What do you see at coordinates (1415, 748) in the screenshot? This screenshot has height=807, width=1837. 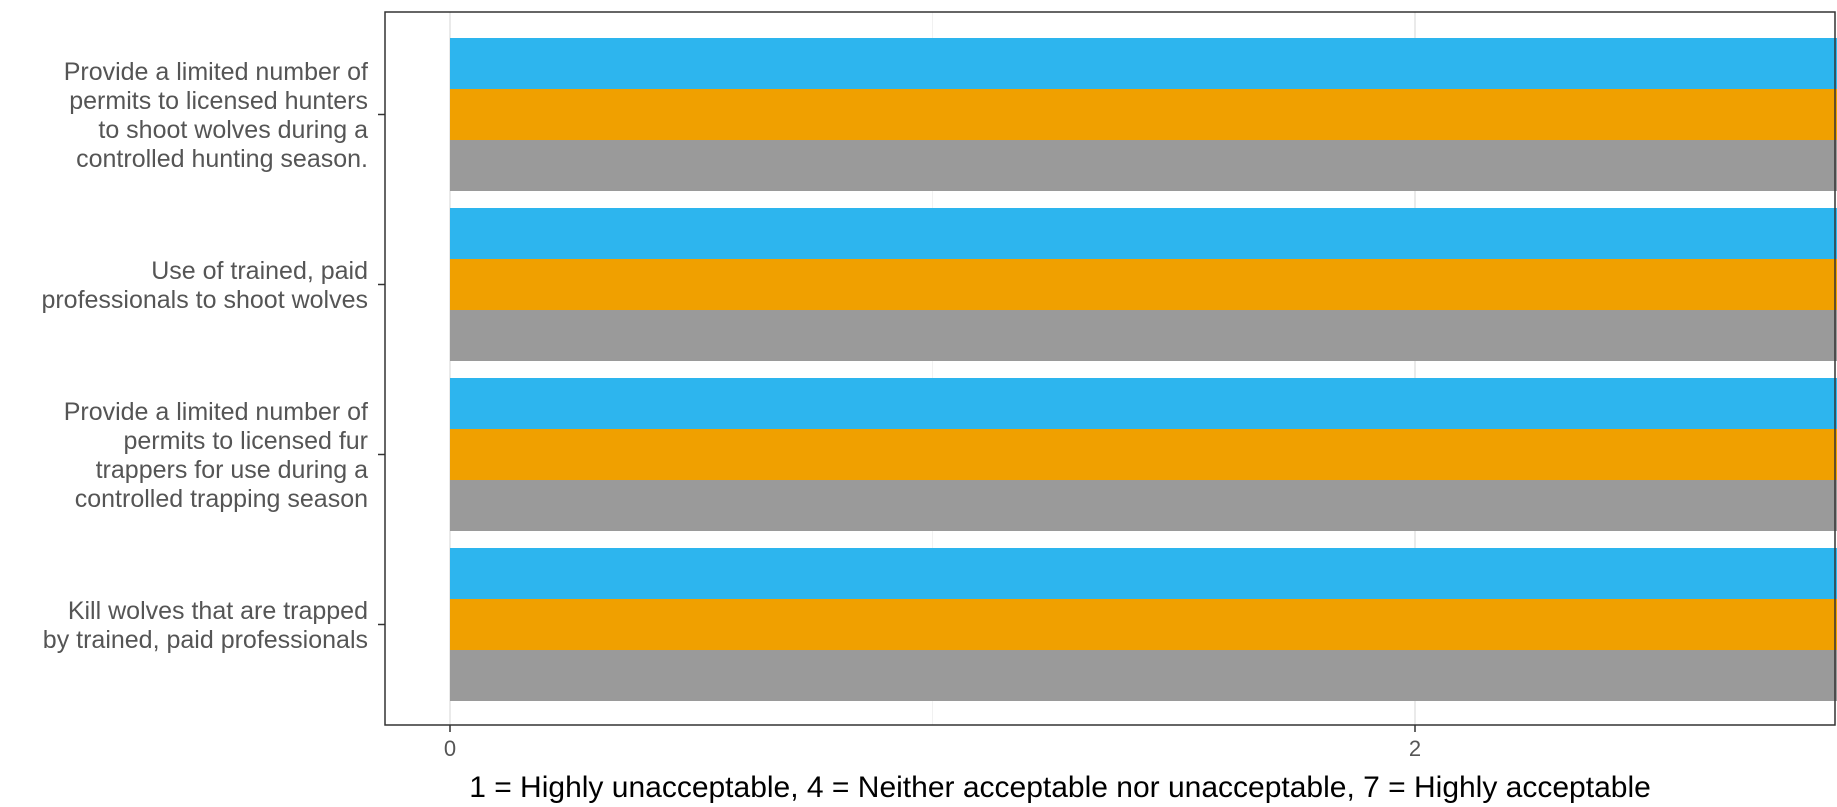 I see `x-tick-label: 2` at bounding box center [1415, 748].